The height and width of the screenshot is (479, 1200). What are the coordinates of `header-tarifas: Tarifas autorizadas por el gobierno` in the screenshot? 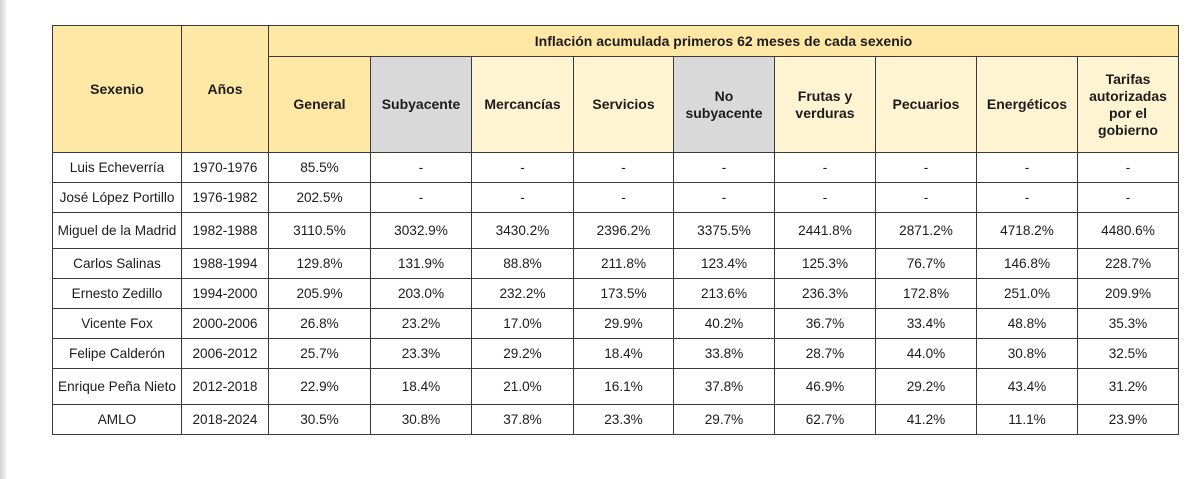 It's located at (1128, 104).